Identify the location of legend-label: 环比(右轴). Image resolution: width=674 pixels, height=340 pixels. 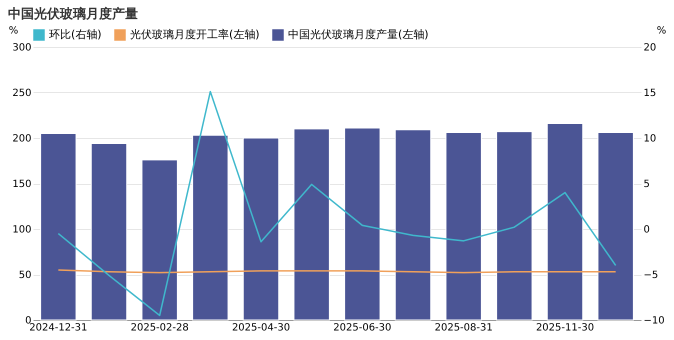
(75, 34).